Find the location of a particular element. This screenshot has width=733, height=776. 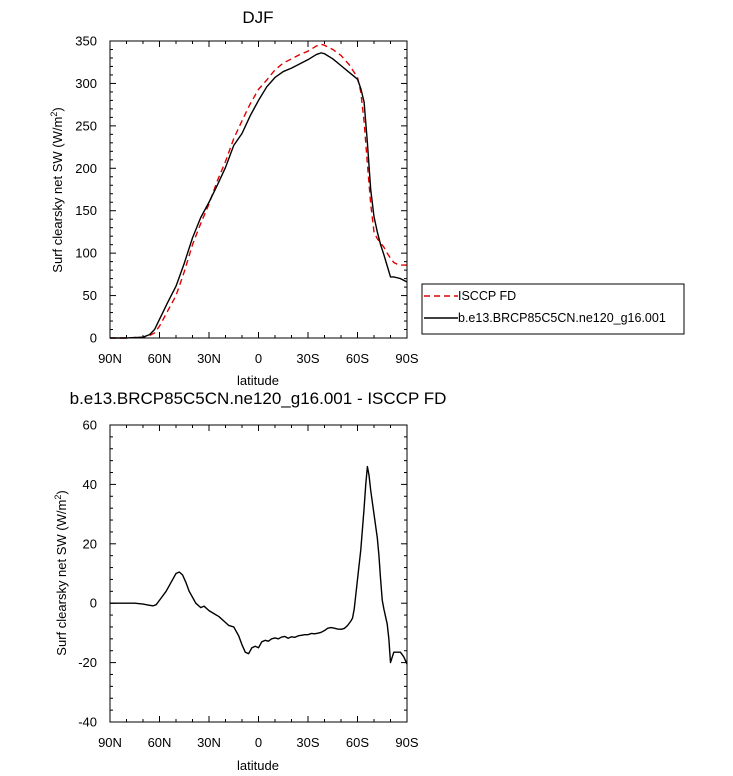

top-y-axis-label: Surf clearsky net SW (W/m2) is located at coordinates (57, 189).